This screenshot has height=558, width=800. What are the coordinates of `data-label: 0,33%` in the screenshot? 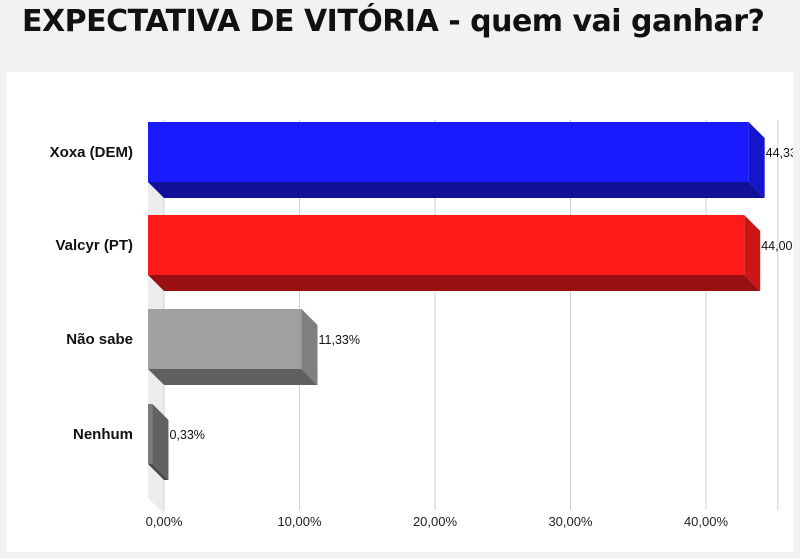 It's located at (186, 435).